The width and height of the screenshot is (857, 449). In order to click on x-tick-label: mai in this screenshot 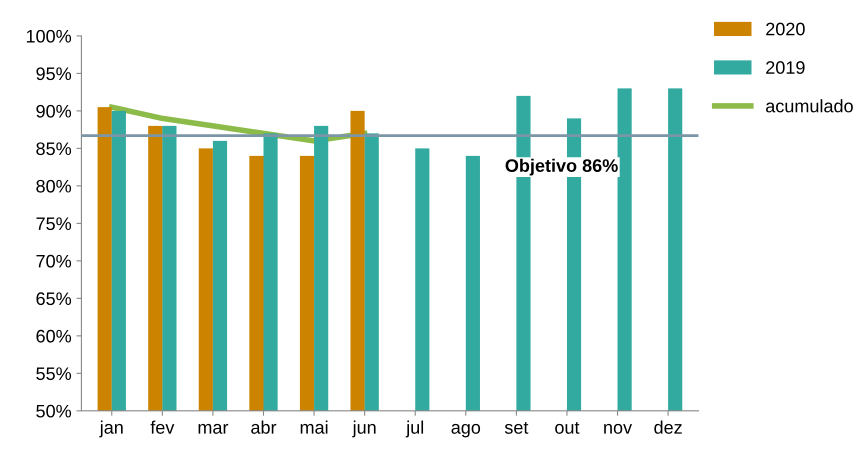, I will do `click(314, 427)`.